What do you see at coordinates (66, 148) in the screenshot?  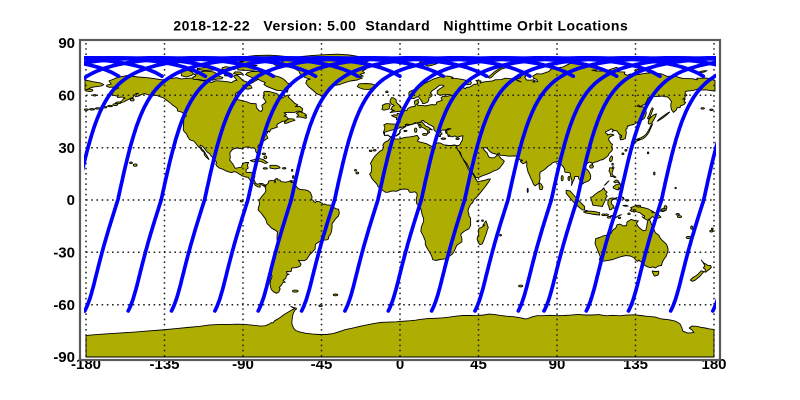 I see `svg-text: 30` at bounding box center [66, 148].